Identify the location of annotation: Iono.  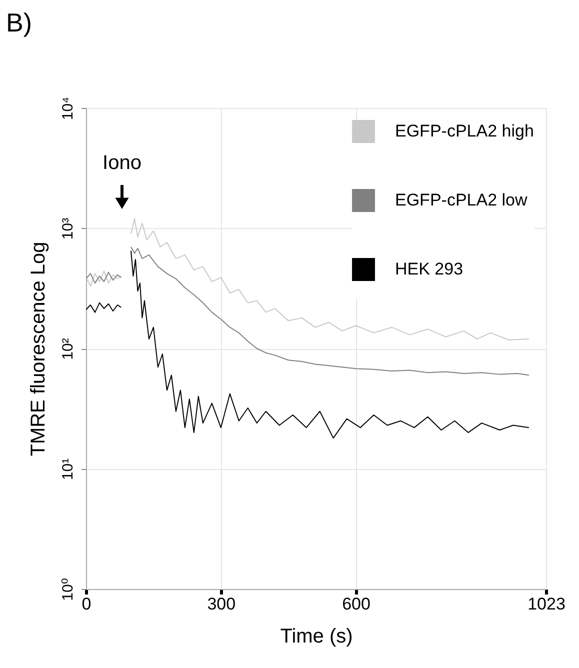
(122, 163).